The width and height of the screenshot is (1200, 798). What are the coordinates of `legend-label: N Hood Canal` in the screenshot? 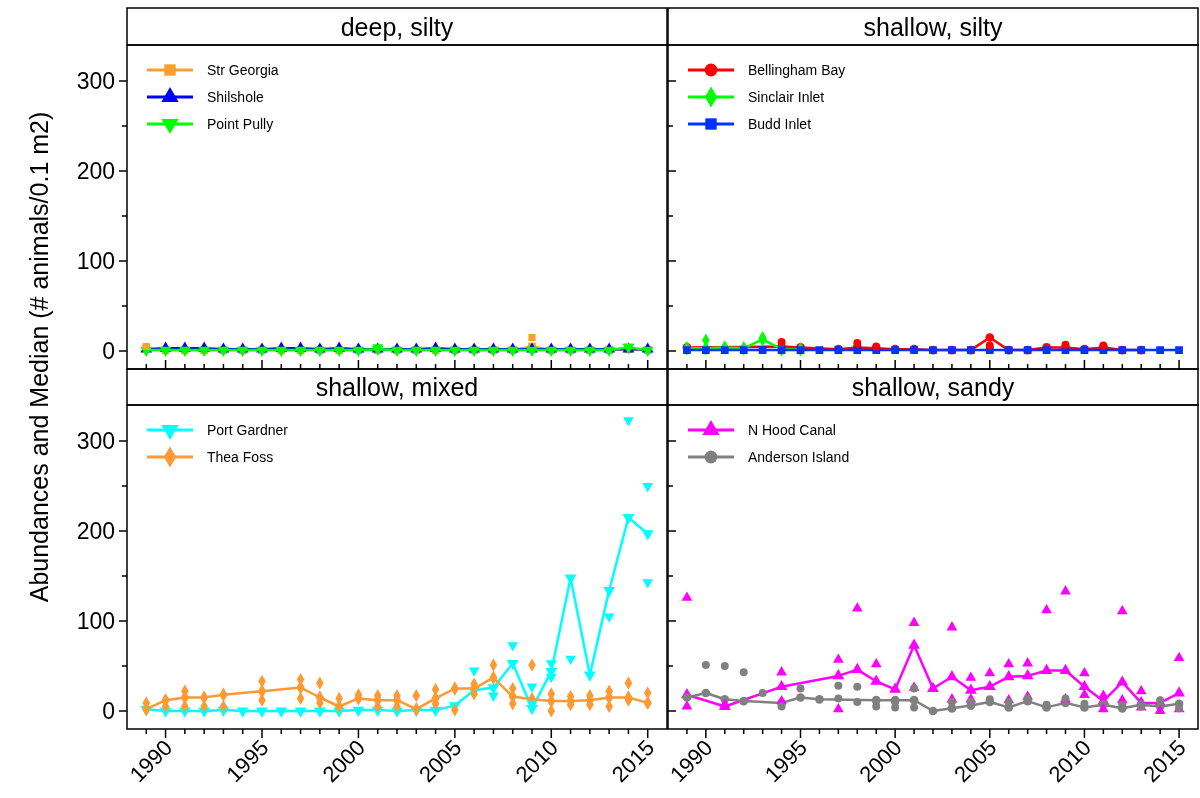 It's located at (792, 430).